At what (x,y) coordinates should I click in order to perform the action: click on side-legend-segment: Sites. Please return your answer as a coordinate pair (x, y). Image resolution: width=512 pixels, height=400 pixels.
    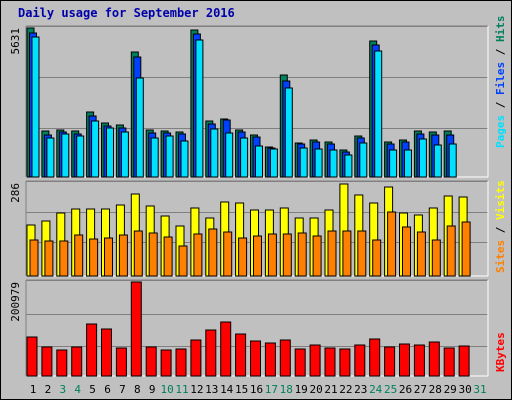
    Looking at the image, I should click on (500, 256).